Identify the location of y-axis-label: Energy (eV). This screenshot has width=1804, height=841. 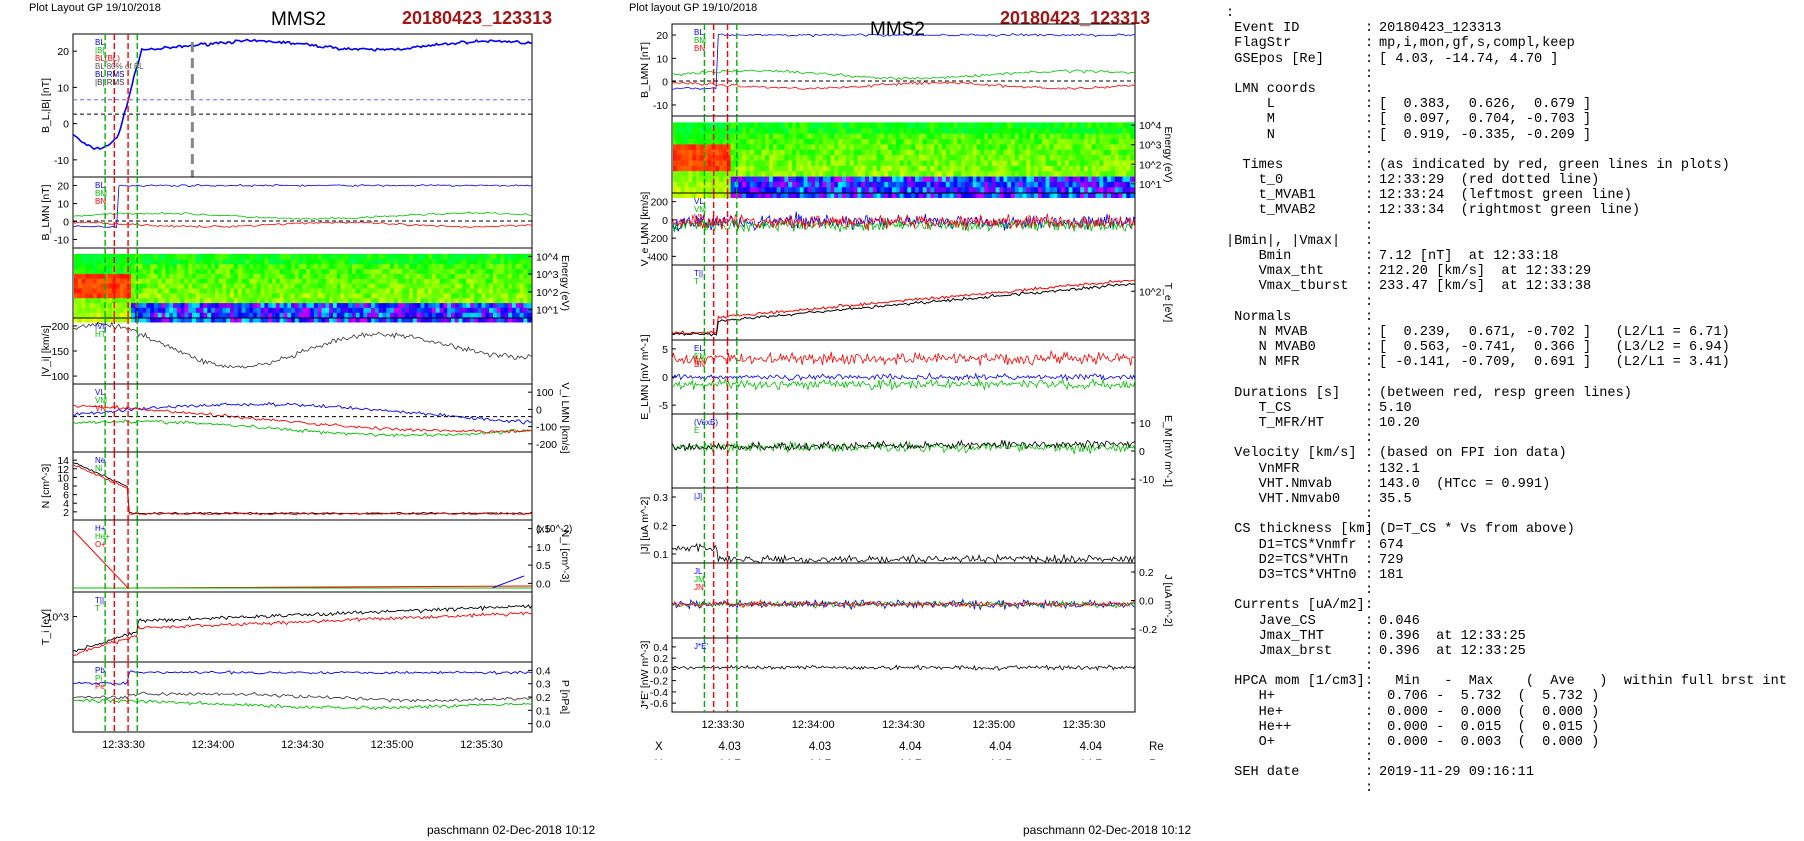
(565, 283).